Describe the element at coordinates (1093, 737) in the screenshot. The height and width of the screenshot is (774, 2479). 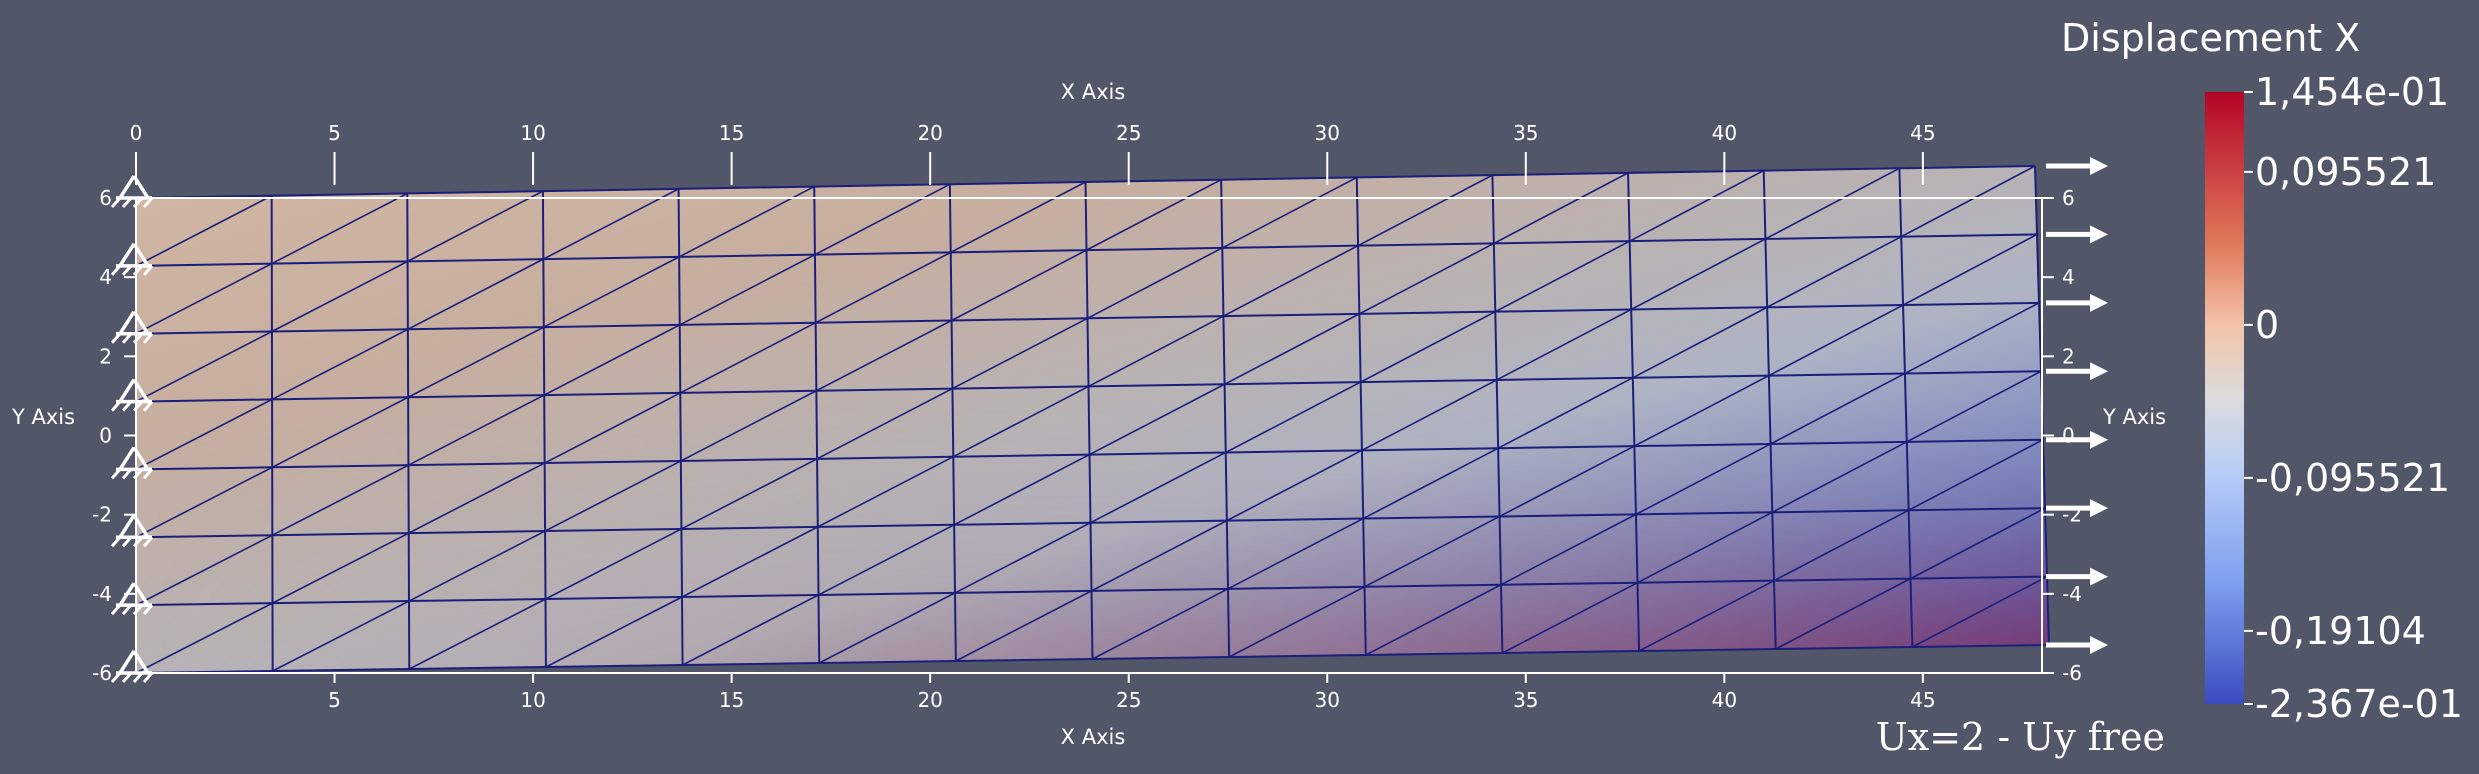
I see `x-axis-title-bottom: X Axis` at that location.